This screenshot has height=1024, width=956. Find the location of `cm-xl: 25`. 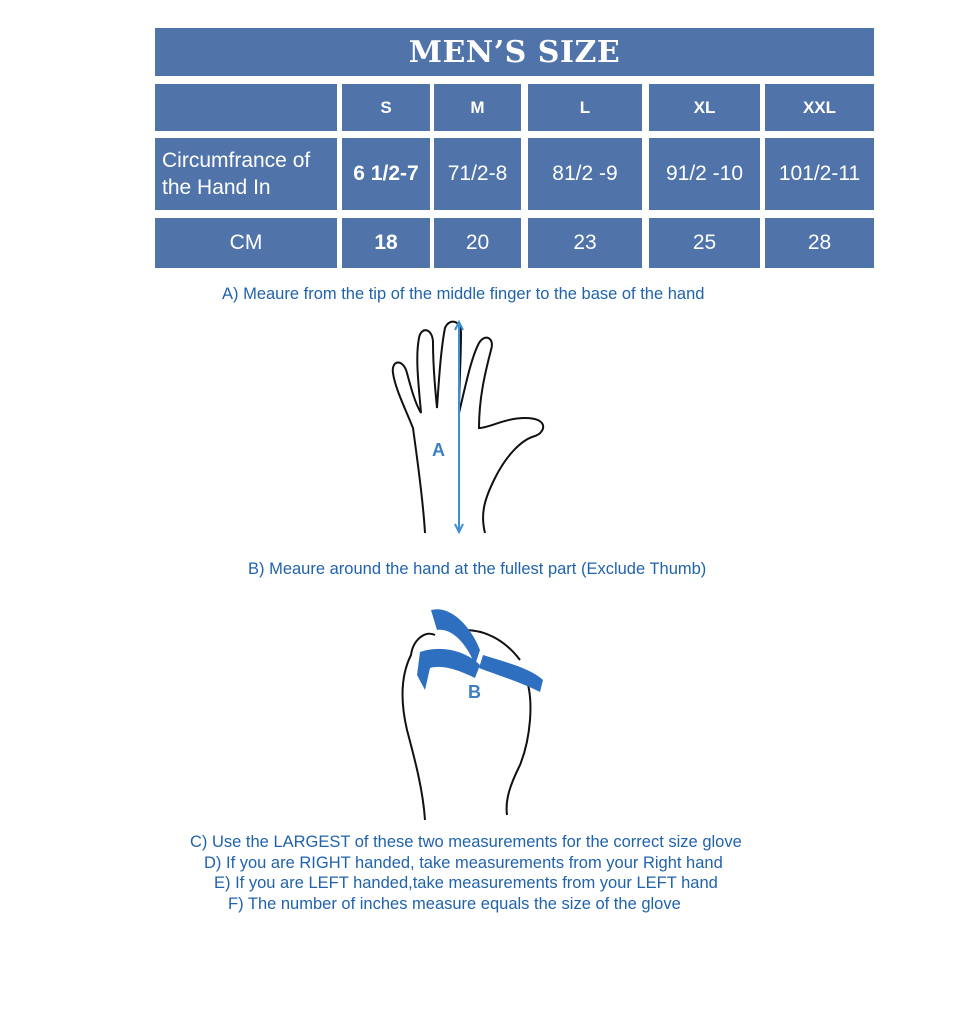

cm-xl: 25 is located at coordinates (704, 243).